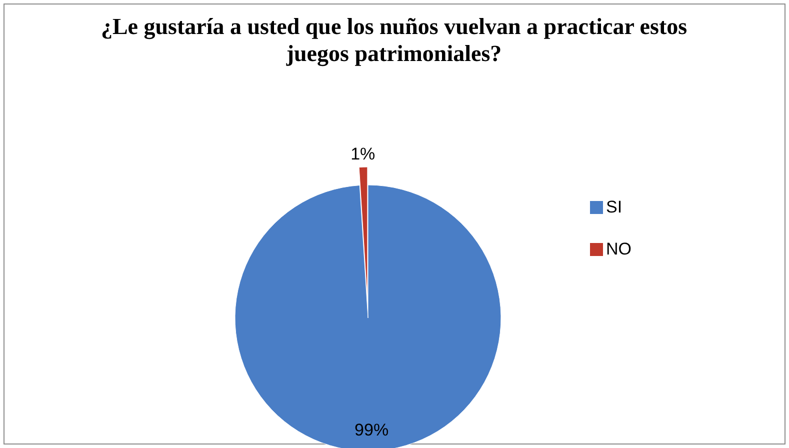 Image resolution: width=789 pixels, height=448 pixels. I want to click on data-label: 1%, so click(363, 154).